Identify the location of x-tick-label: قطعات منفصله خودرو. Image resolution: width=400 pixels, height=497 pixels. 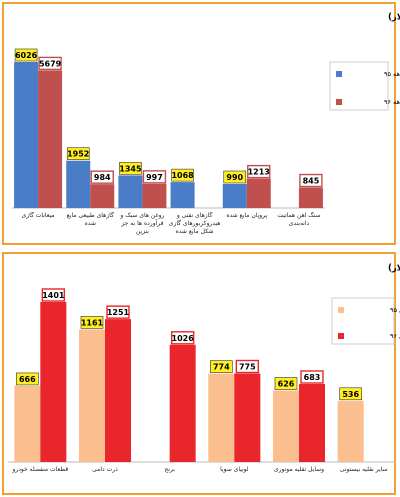
(40, 469).